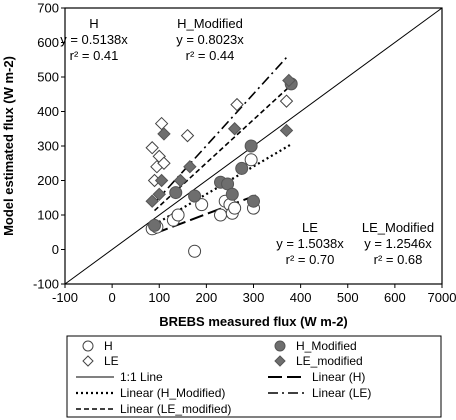 The image size is (456, 420). Describe the element at coordinates (8, 146) in the screenshot. I see `y-axis-title: Model estimated flux (W m-2)` at that location.